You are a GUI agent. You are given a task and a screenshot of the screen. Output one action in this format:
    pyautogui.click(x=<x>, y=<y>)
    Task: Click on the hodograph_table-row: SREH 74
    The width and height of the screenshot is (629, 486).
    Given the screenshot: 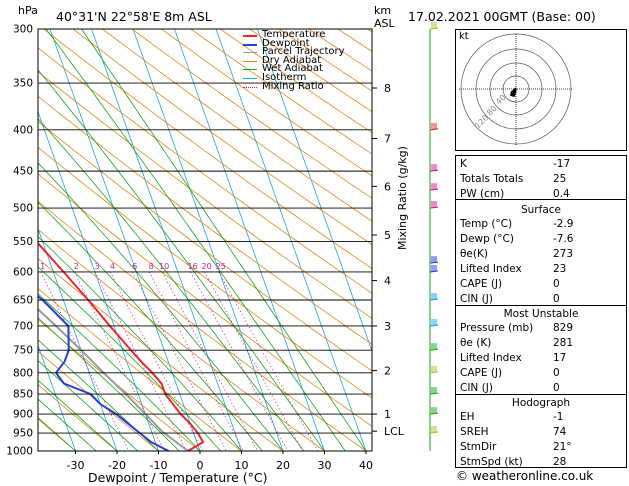 What is the action you would take?
    pyautogui.click(x=541, y=432)
    